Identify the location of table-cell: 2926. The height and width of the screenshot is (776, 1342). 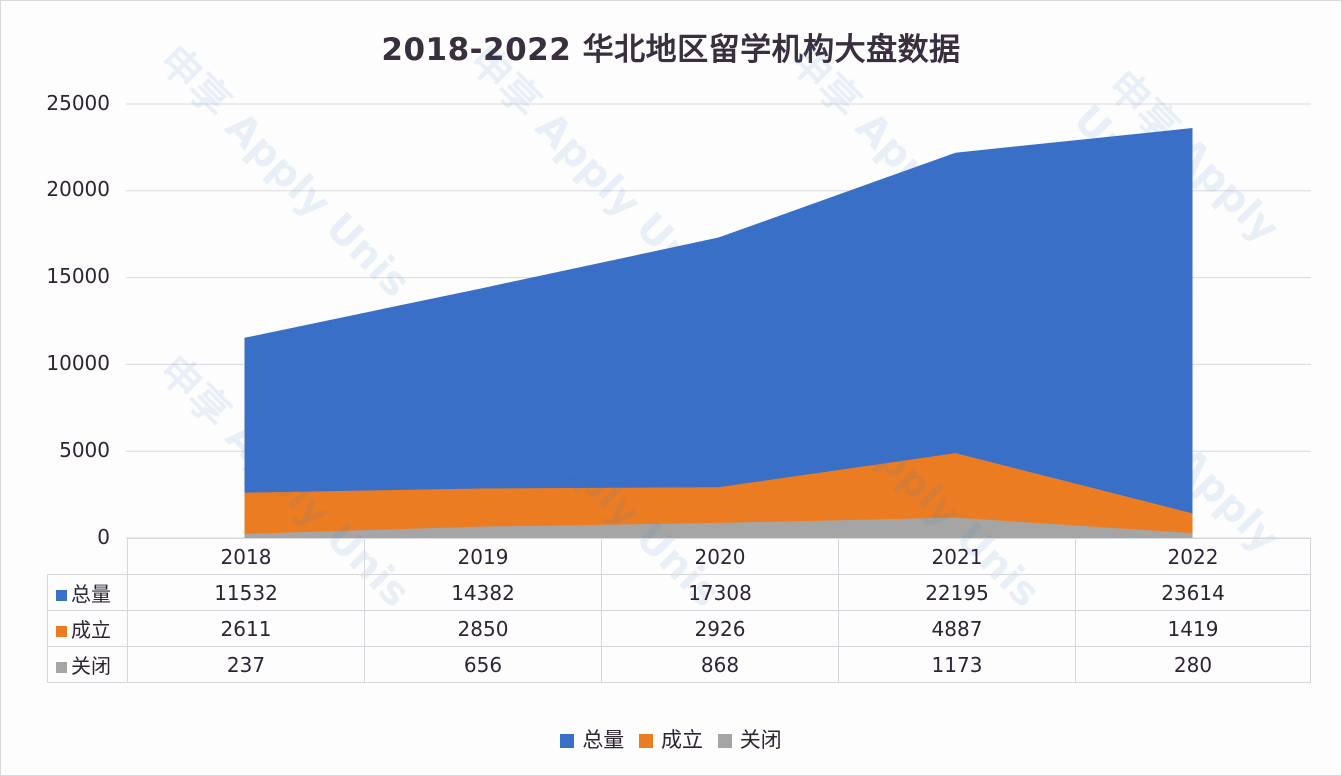
(720, 628).